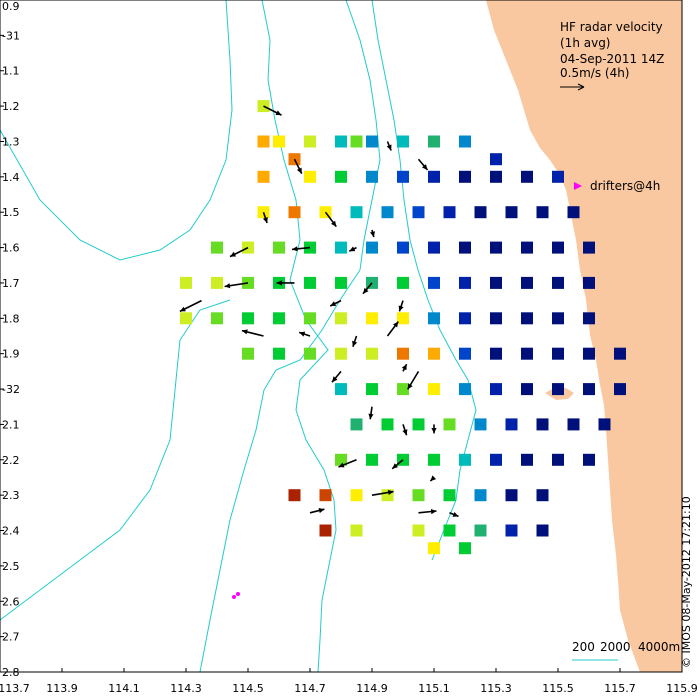  What do you see at coordinates (124, 688) in the screenshot?
I see `x-tick-label: 114.1` at bounding box center [124, 688].